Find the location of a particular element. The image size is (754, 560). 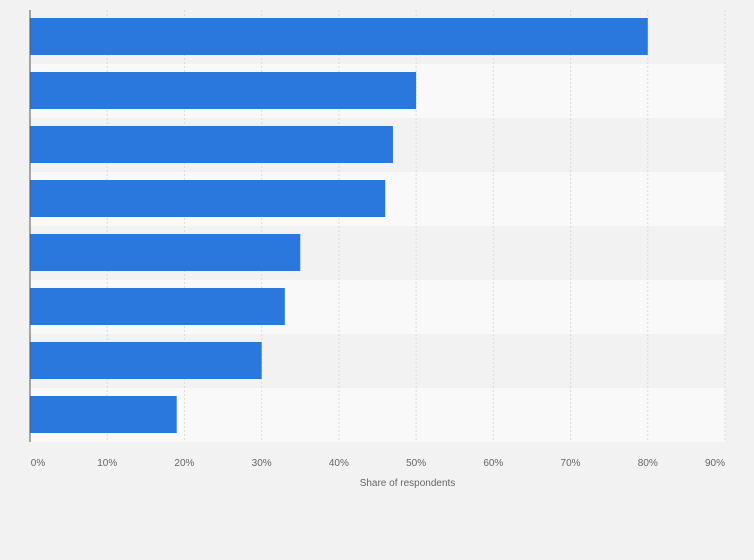

x-tick-label: 70% is located at coordinates (571, 463).